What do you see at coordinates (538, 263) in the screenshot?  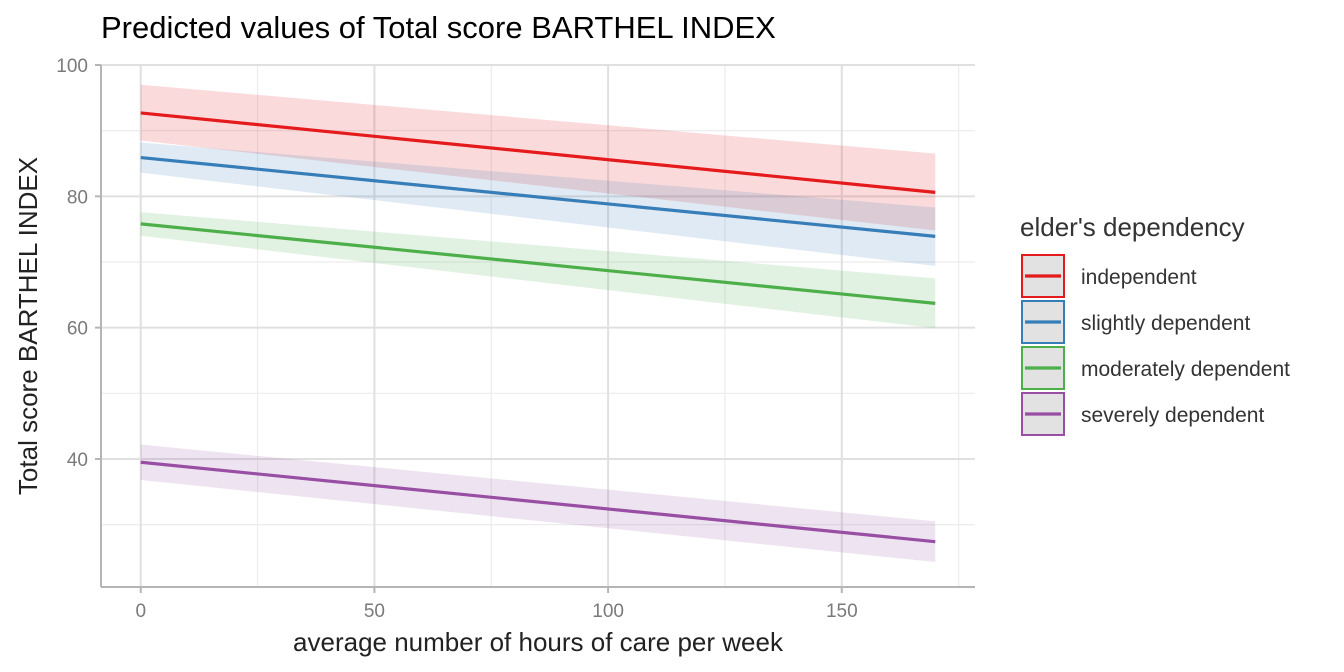 I see `series-line-moderately-dependent` at bounding box center [538, 263].